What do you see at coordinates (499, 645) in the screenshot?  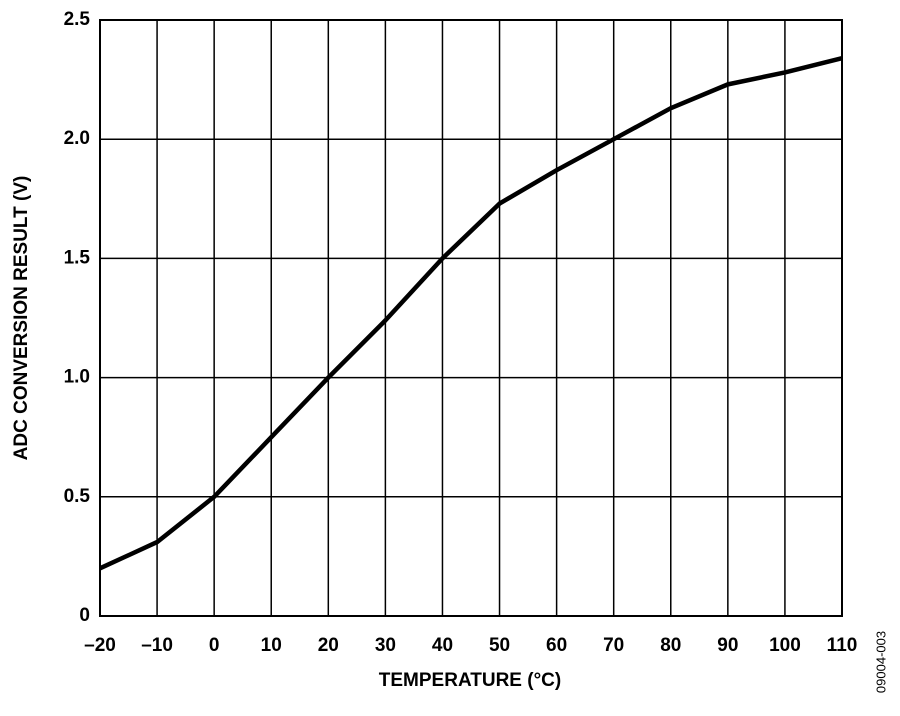 I see `x-tick-label: 50` at bounding box center [499, 645].